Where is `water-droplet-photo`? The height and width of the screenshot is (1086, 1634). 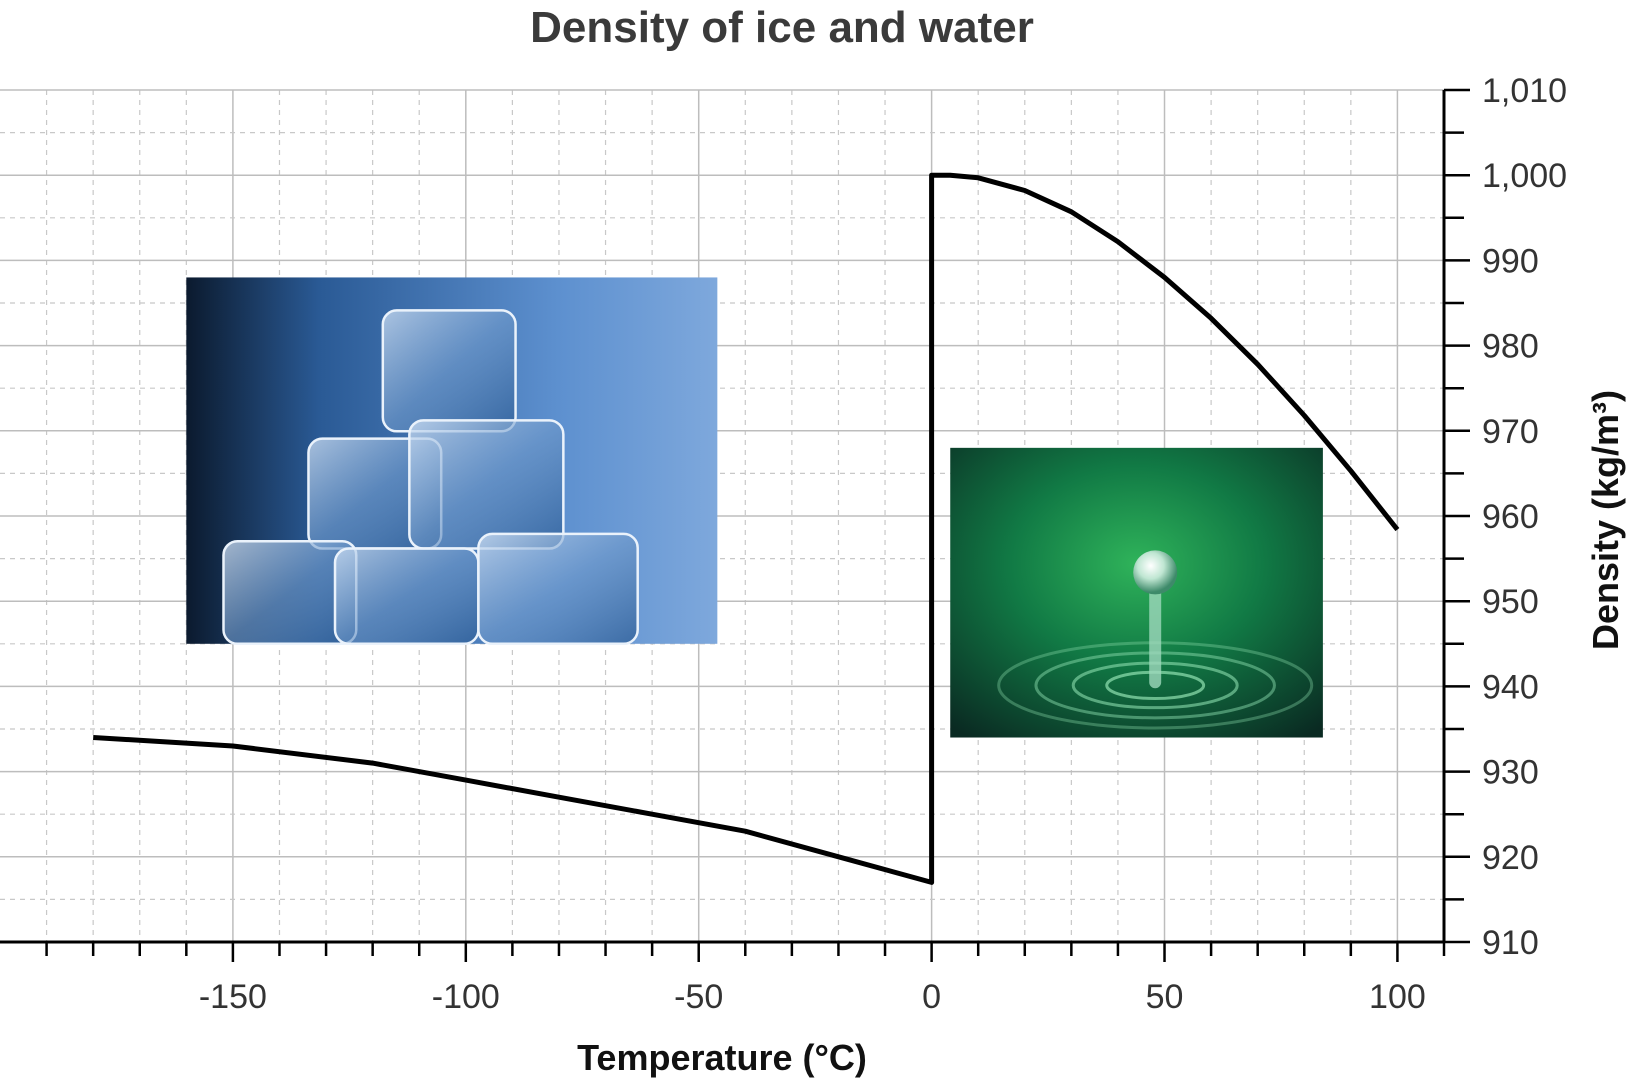 water-droplet-photo is located at coordinates (1136, 592).